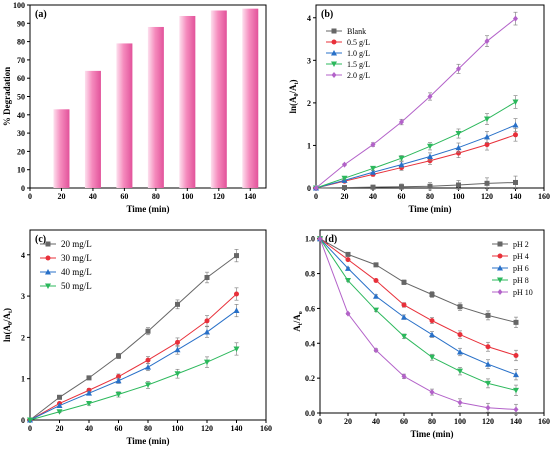 The height and width of the screenshot is (452, 550). What do you see at coordinates (309, 18) in the screenshot?
I see `y-tick-label: 4` at bounding box center [309, 18].